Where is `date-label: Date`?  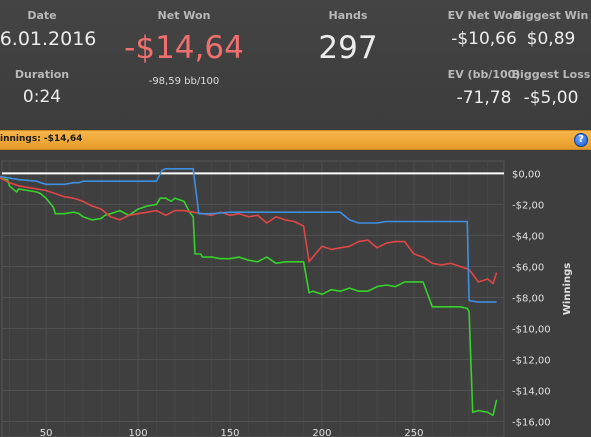 date-label: Date is located at coordinates (42, 15).